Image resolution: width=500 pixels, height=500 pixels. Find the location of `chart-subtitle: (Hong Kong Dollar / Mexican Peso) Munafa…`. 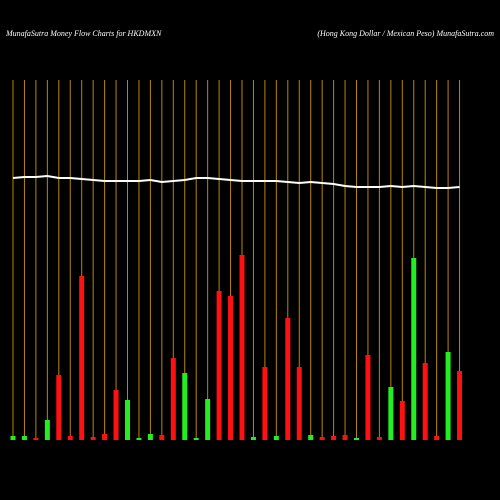

chart-subtitle: (Hong Kong Dollar / Mexican Peso) Munafa… is located at coordinates (405, 33).